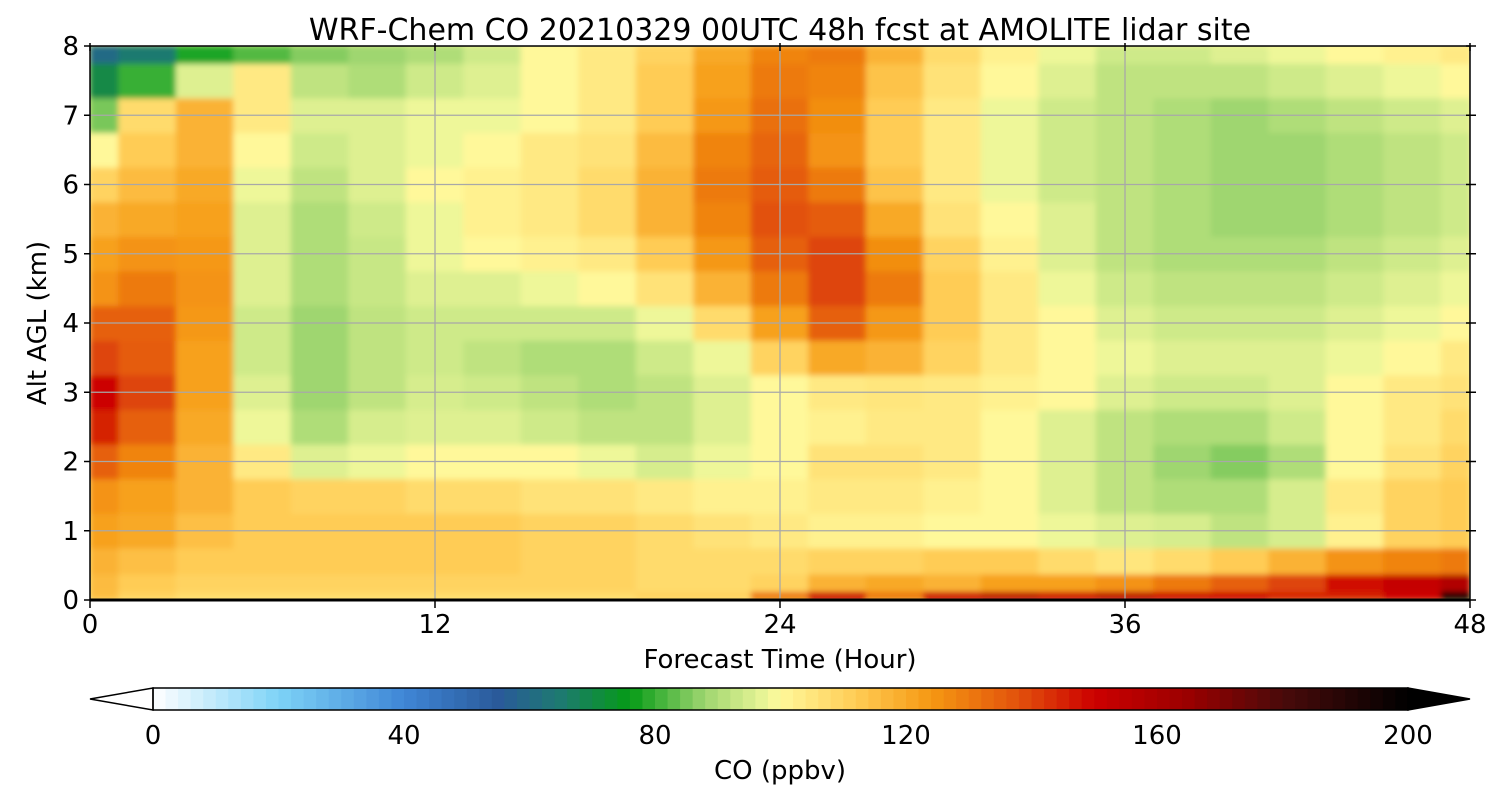 The image size is (1500, 804). What do you see at coordinates (779, 660) in the screenshot?
I see `x-axis-label: Forecast Time (Hour)` at bounding box center [779, 660].